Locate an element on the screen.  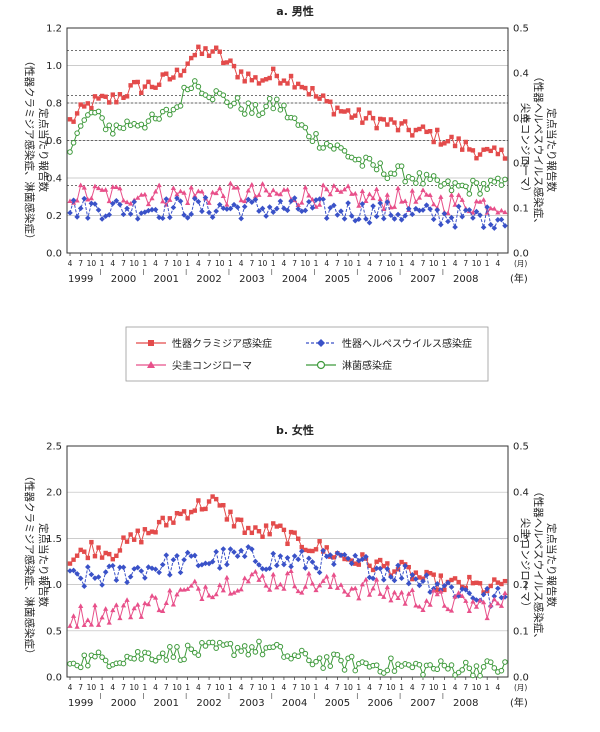
x-year-label: 2005 is located at coordinates (337, 279).